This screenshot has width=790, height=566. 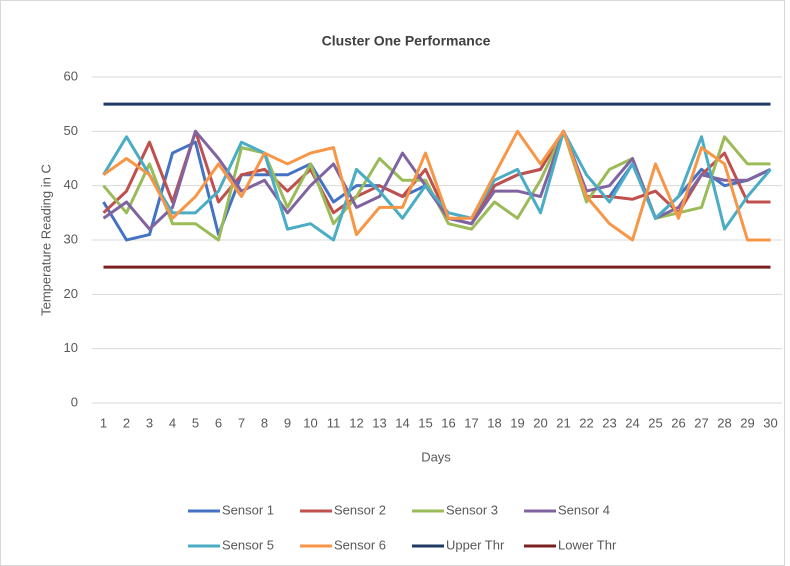 What do you see at coordinates (45, 240) in the screenshot?
I see `y-axis-label: Temperature Reading in C` at bounding box center [45, 240].